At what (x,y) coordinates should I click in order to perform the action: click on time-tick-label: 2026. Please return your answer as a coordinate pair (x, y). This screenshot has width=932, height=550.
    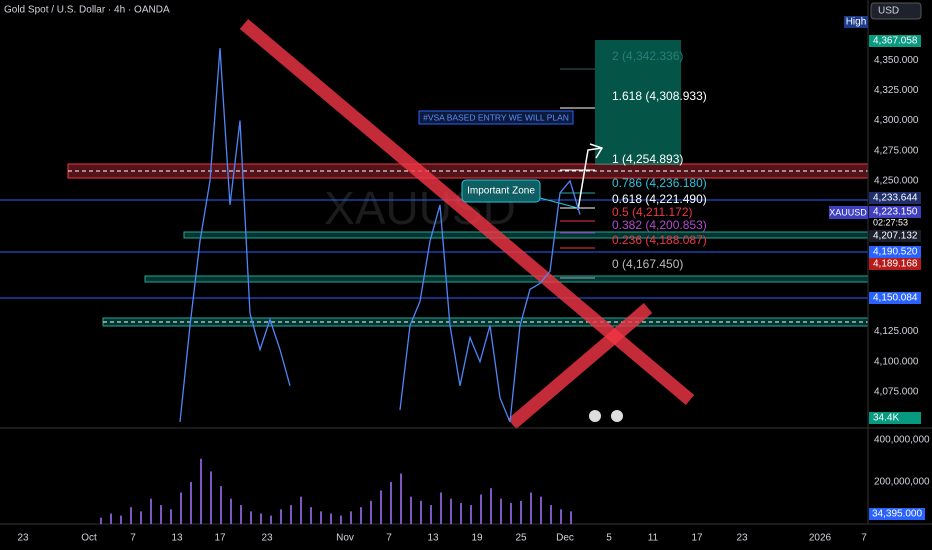
    Looking at the image, I should click on (820, 538).